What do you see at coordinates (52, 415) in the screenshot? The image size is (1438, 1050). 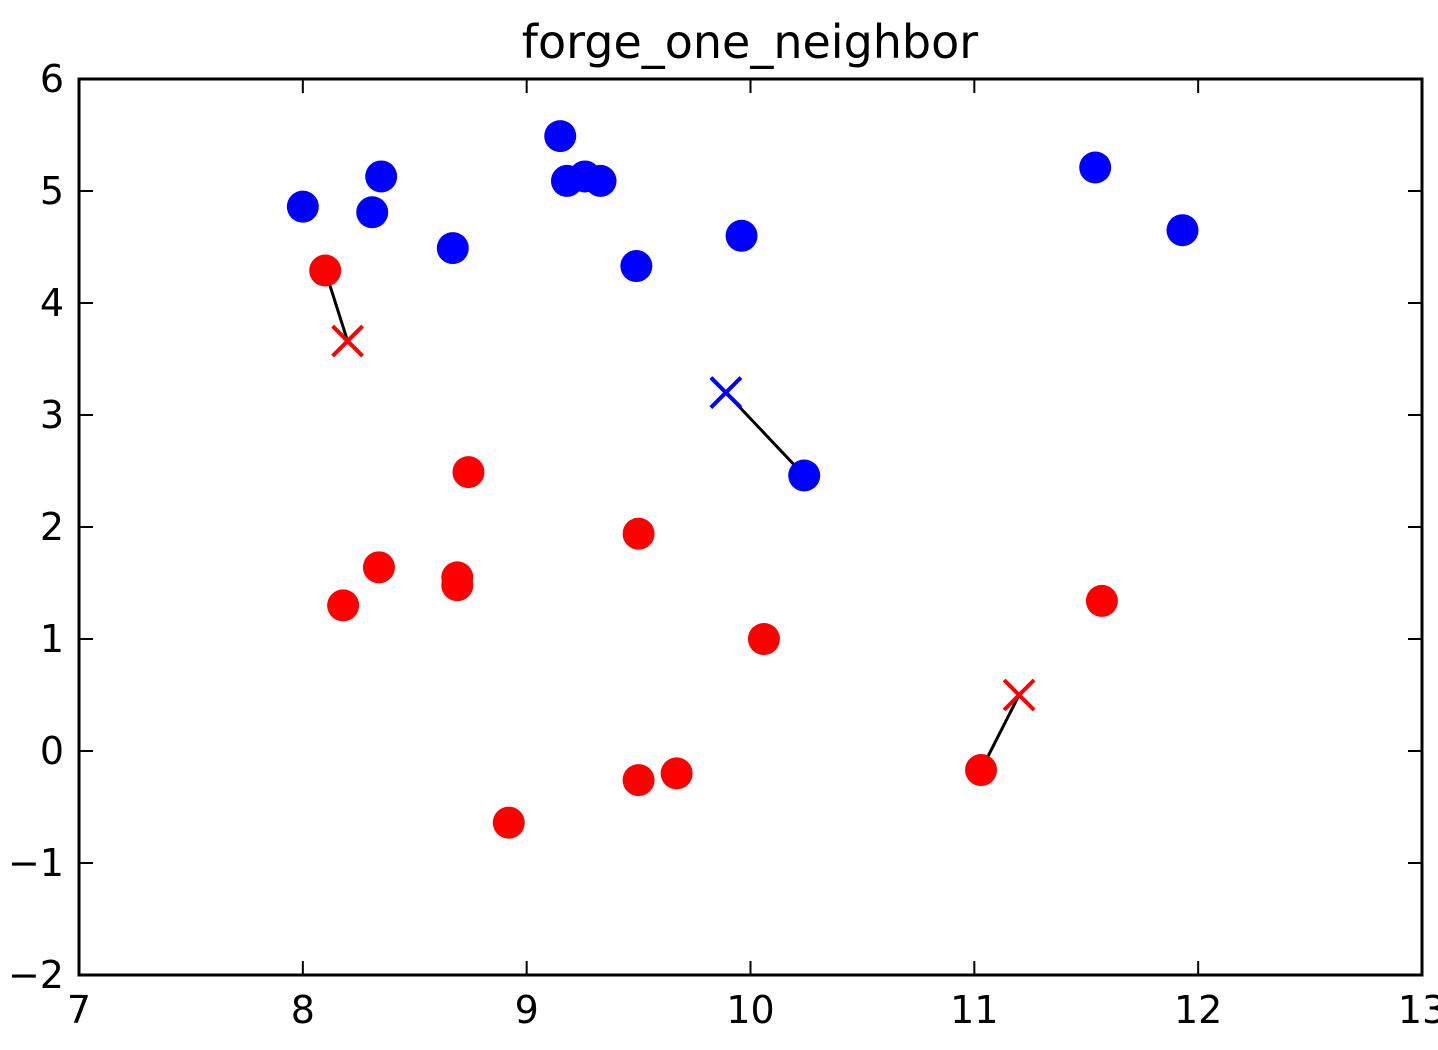 I see `y-tick-label: 3` at bounding box center [52, 415].